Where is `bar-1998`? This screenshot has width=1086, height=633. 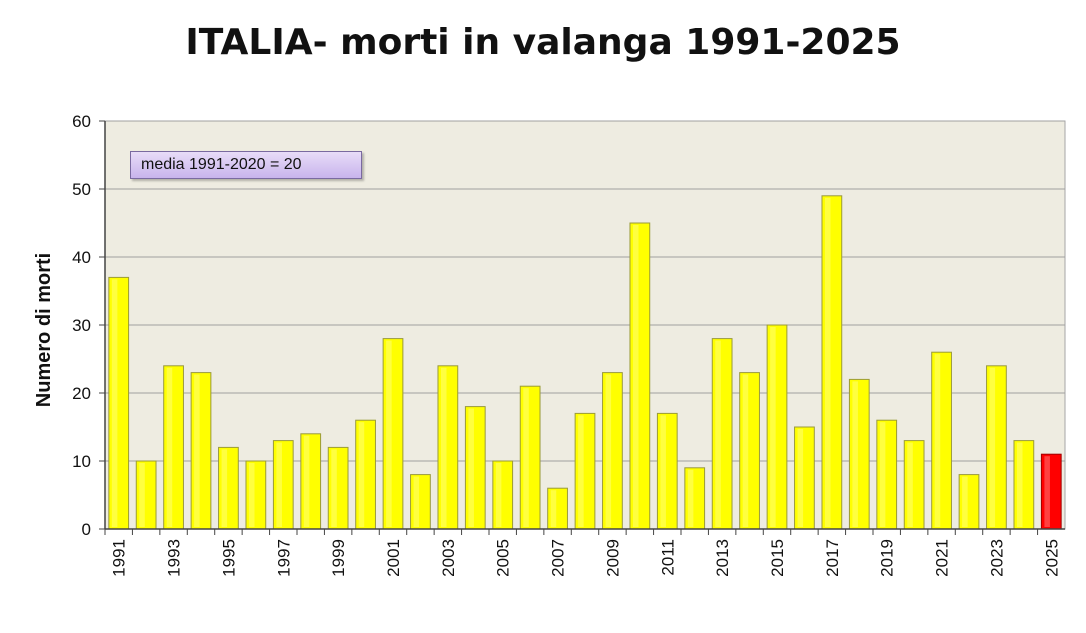
bar-1998 is located at coordinates (311, 481).